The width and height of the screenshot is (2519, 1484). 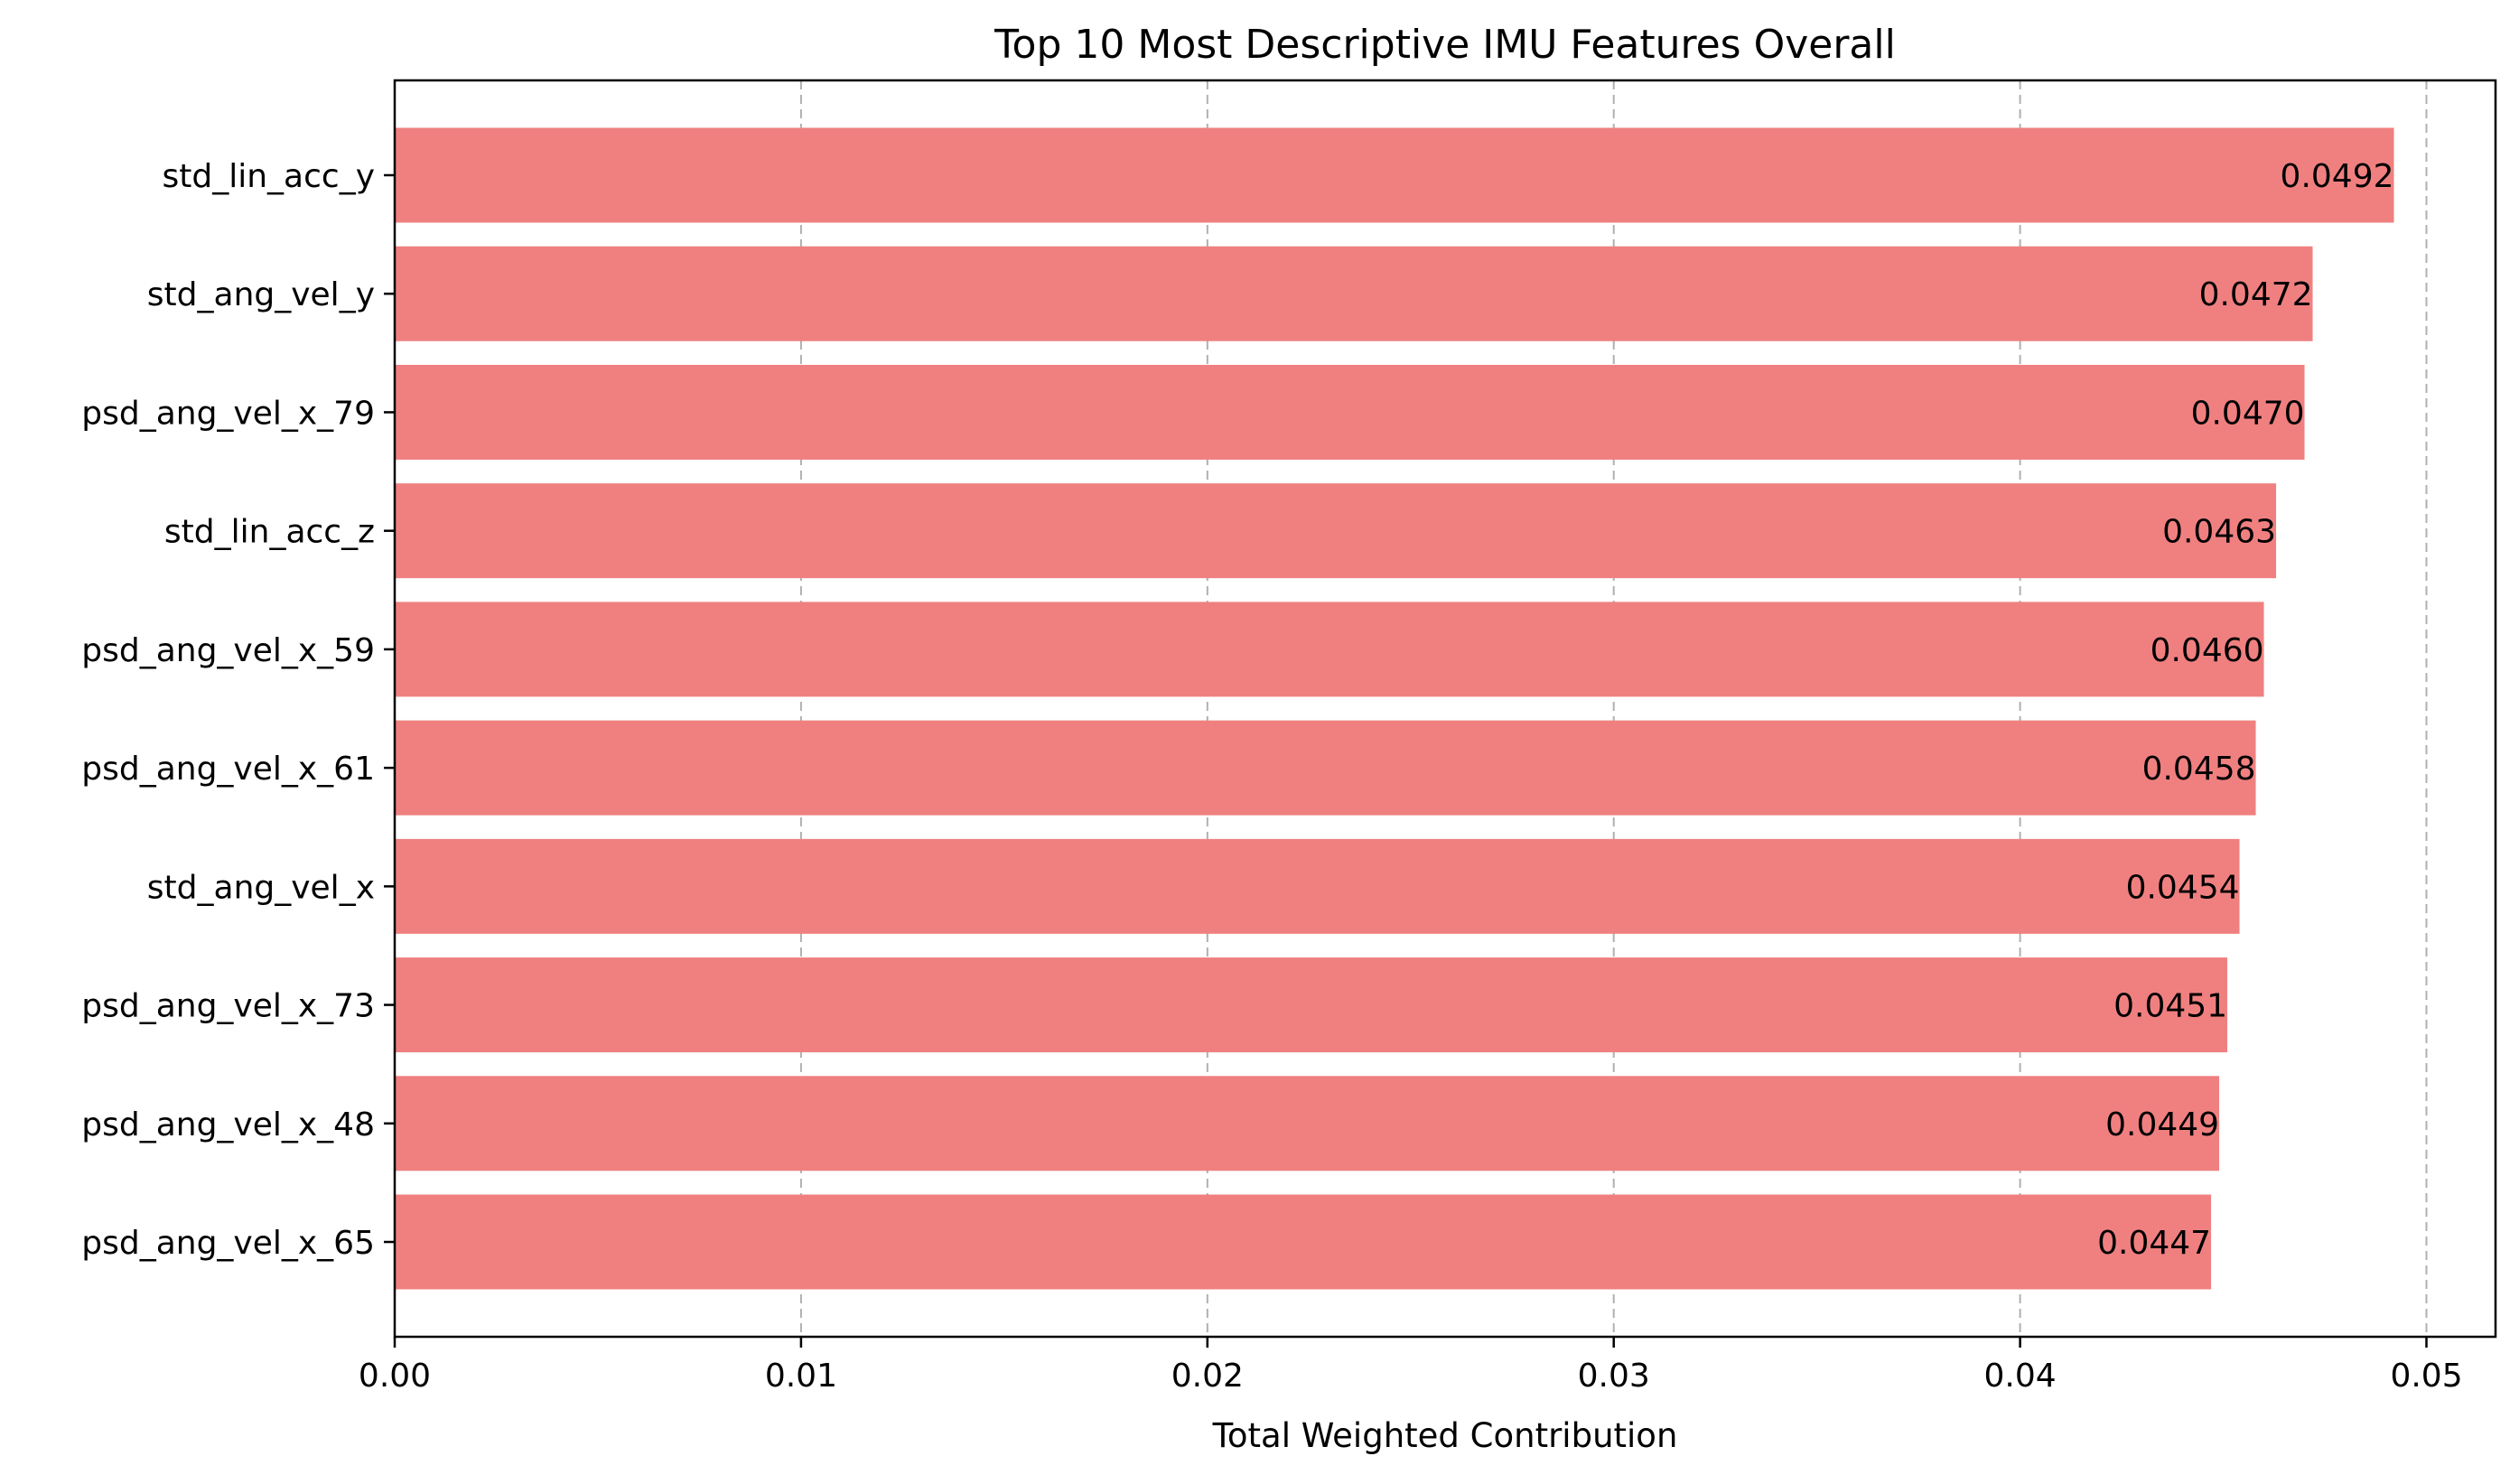 What do you see at coordinates (1207, 1376) in the screenshot?
I see `x-tick-label: 0.02` at bounding box center [1207, 1376].